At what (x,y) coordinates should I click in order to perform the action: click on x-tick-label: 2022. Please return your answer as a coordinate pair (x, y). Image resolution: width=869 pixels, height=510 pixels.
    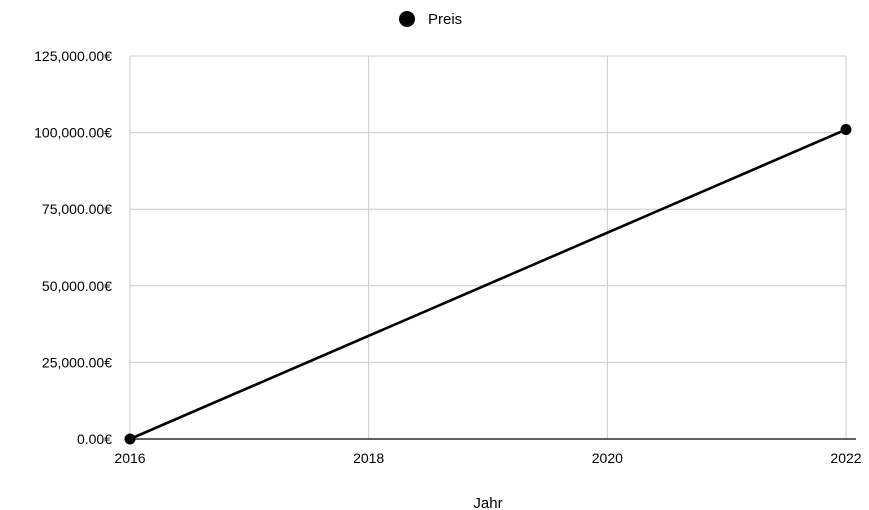
    Looking at the image, I should click on (845, 458).